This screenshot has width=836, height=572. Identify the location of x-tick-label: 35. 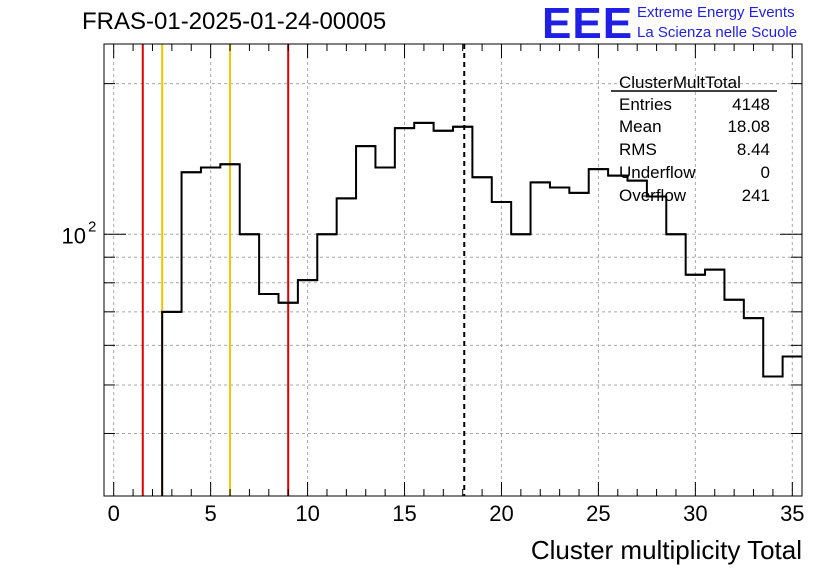
(792, 513).